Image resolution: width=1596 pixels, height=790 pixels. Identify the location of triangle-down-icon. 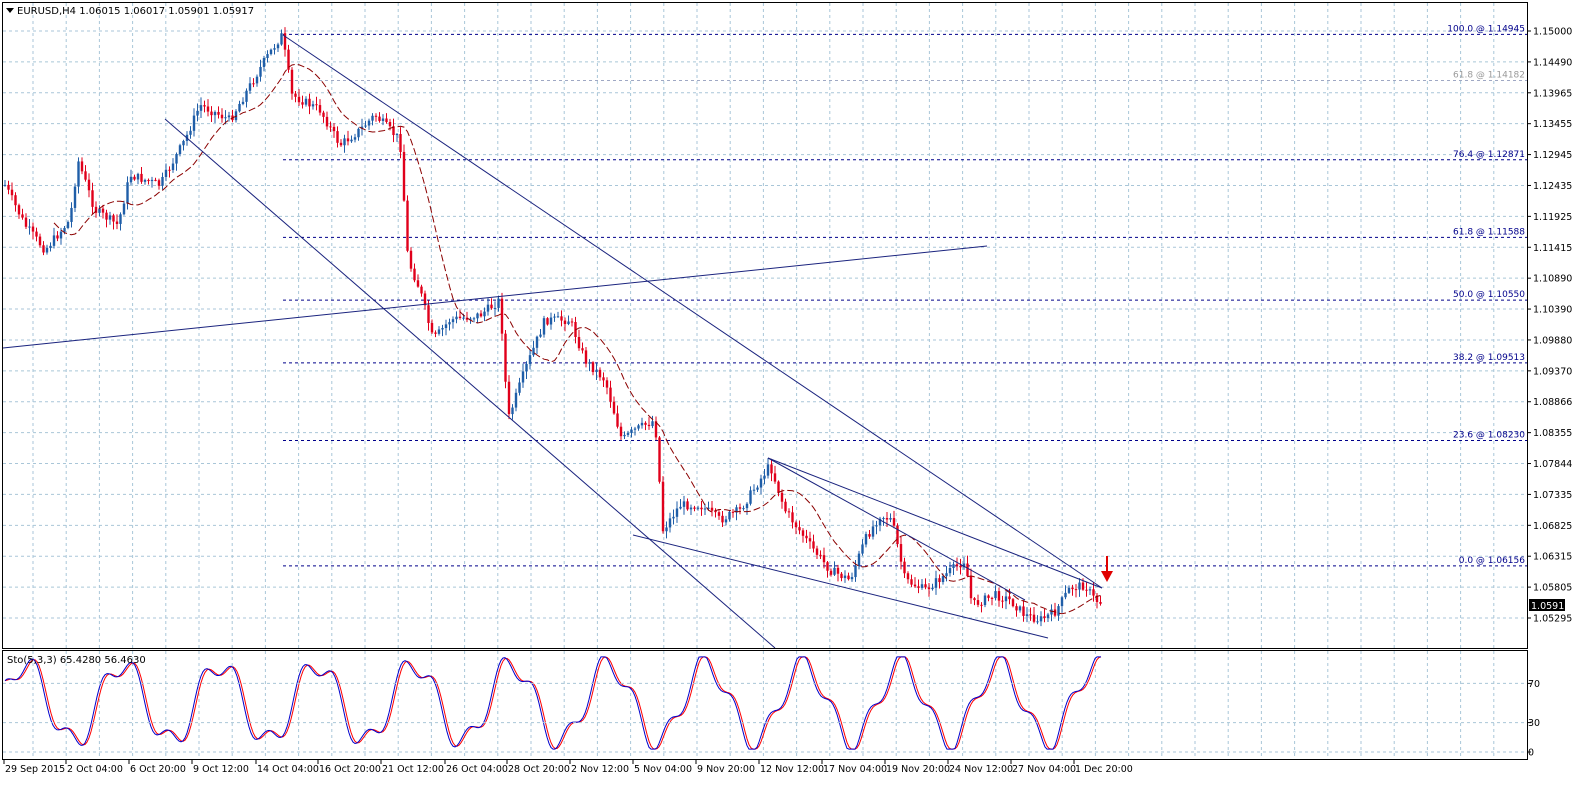
(10, 10).